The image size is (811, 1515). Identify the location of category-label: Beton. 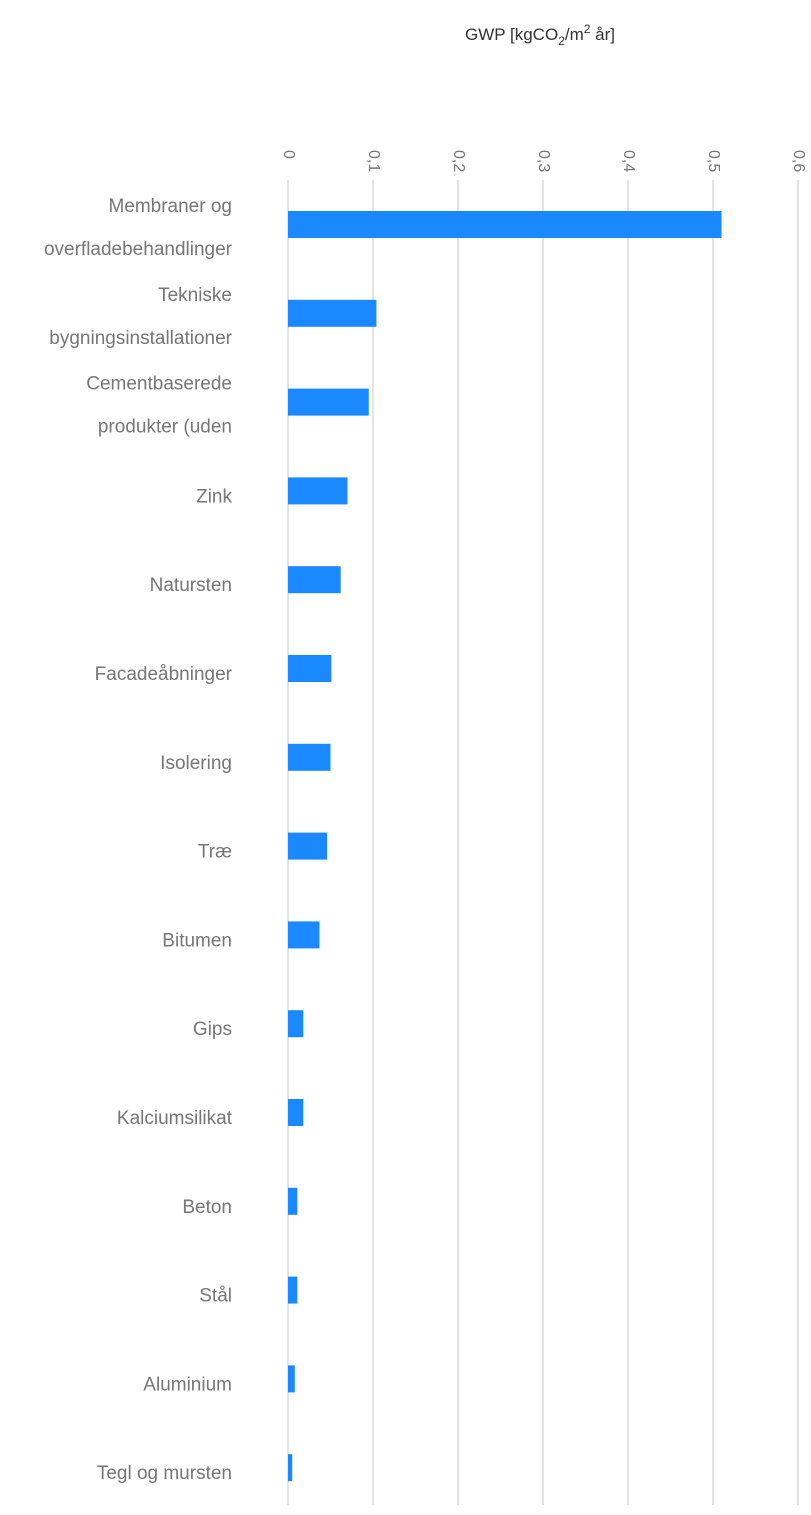
(207, 1207).